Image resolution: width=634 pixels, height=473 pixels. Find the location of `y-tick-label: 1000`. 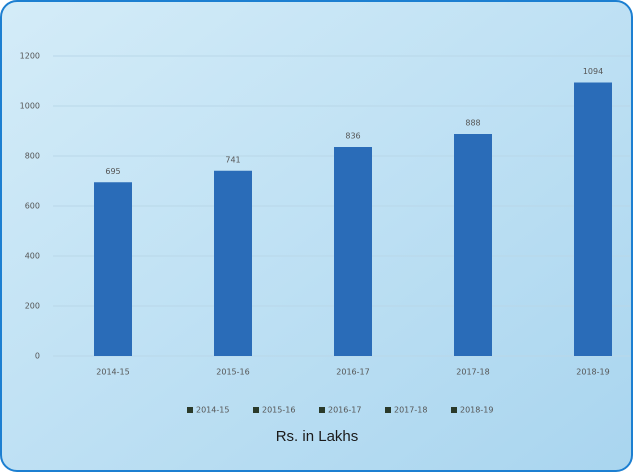

y-tick-label: 1000 is located at coordinates (30, 106).